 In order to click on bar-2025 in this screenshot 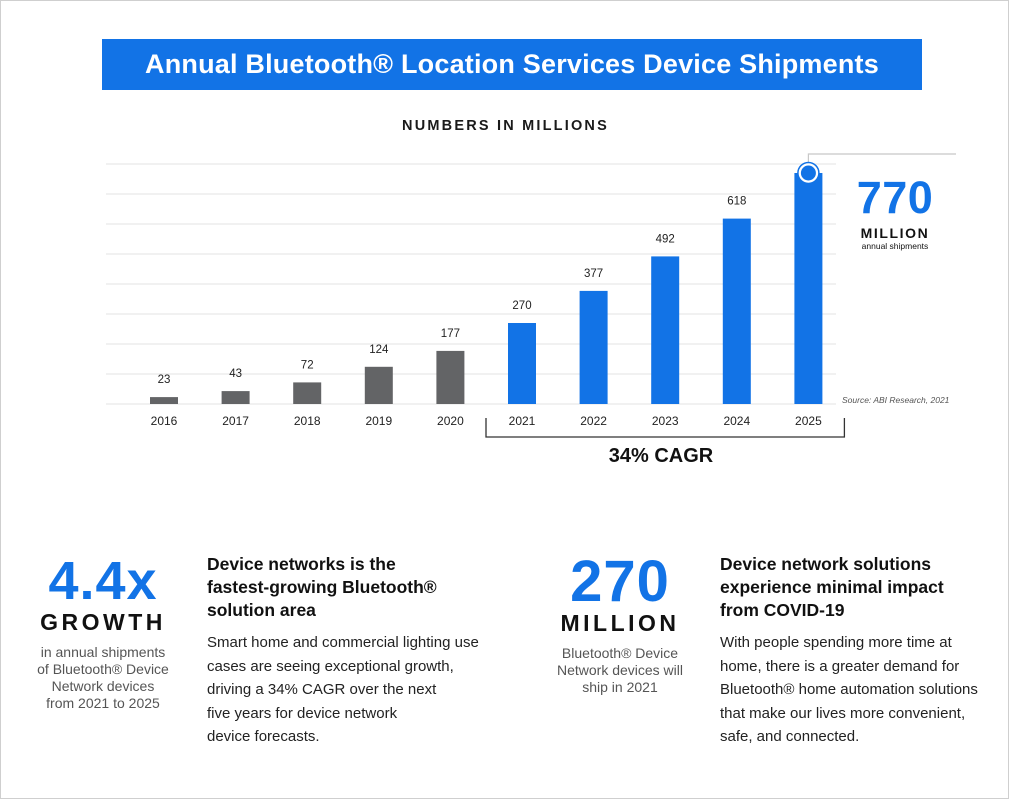, I will do `click(808, 288)`.